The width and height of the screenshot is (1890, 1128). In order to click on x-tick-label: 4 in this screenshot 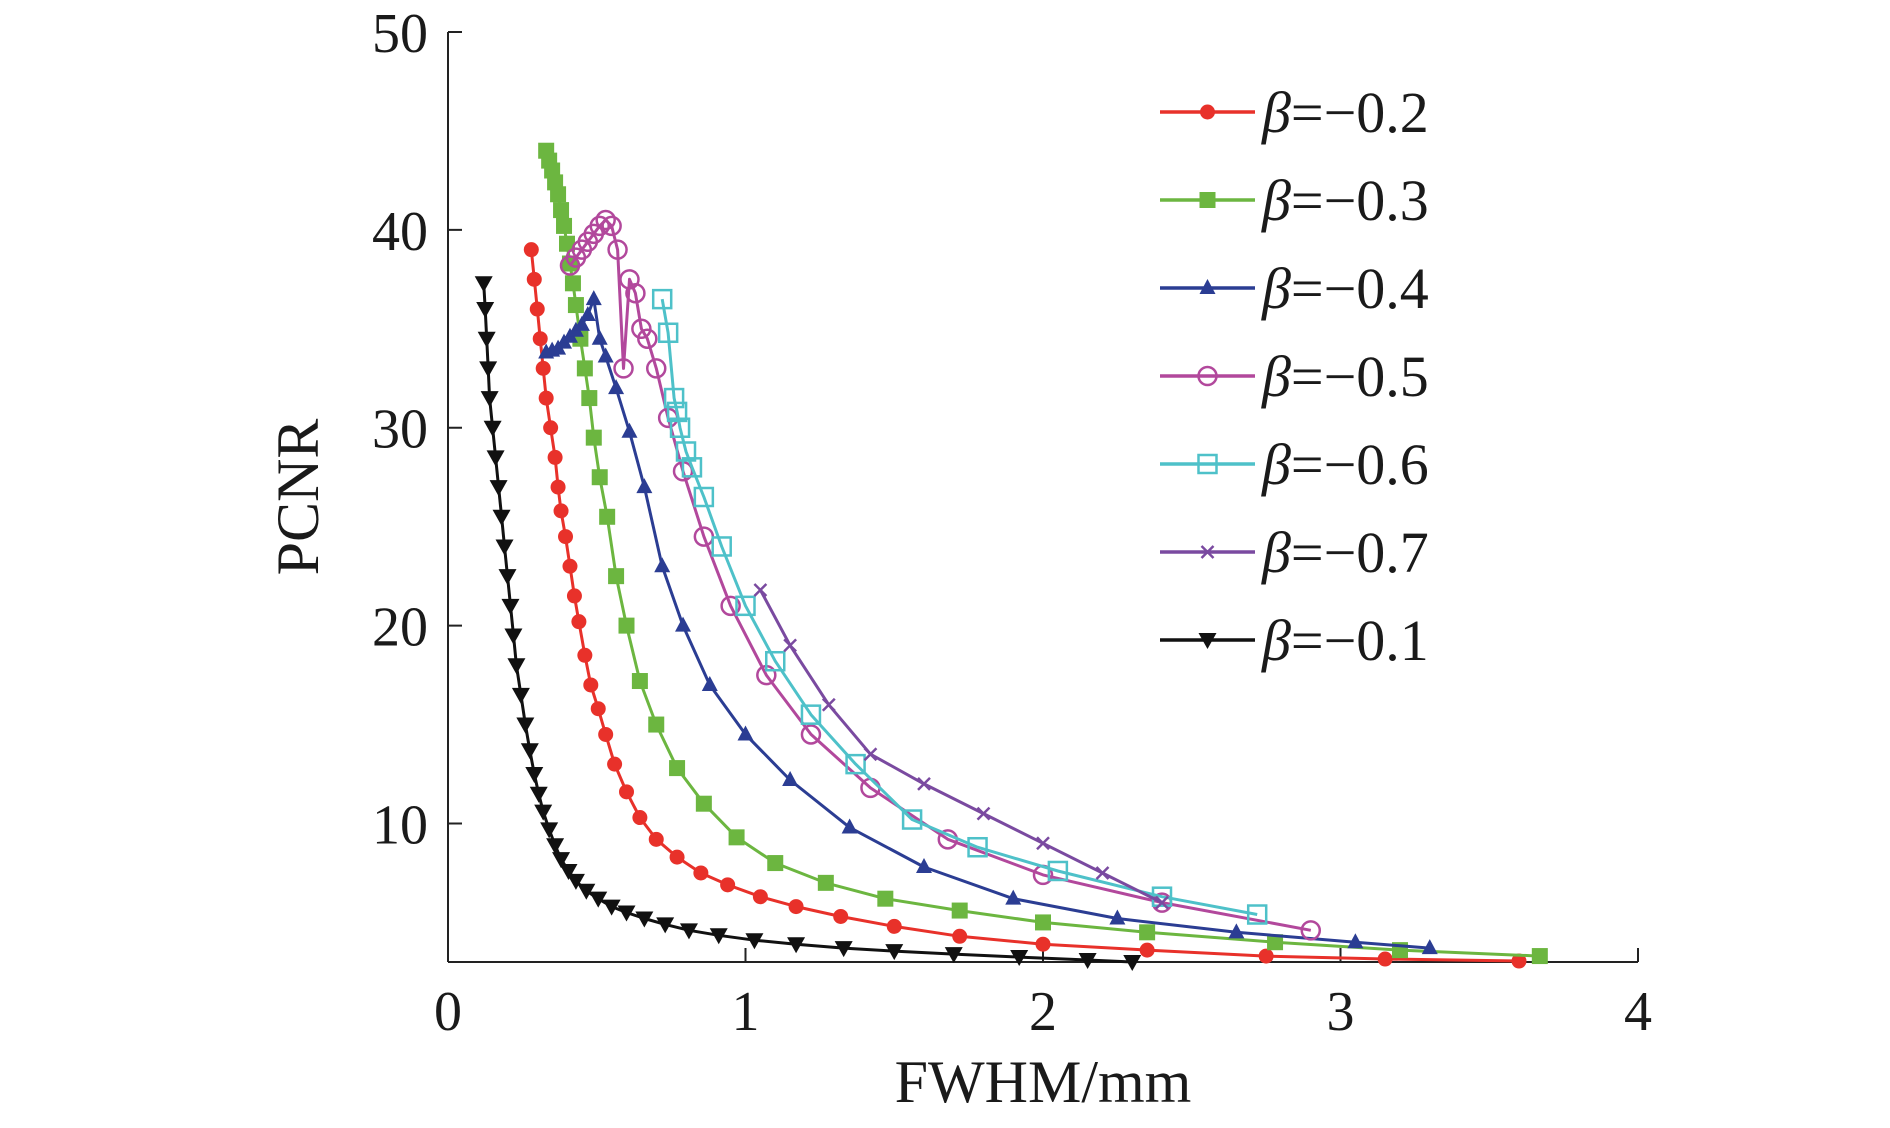, I will do `click(1638, 1012)`.